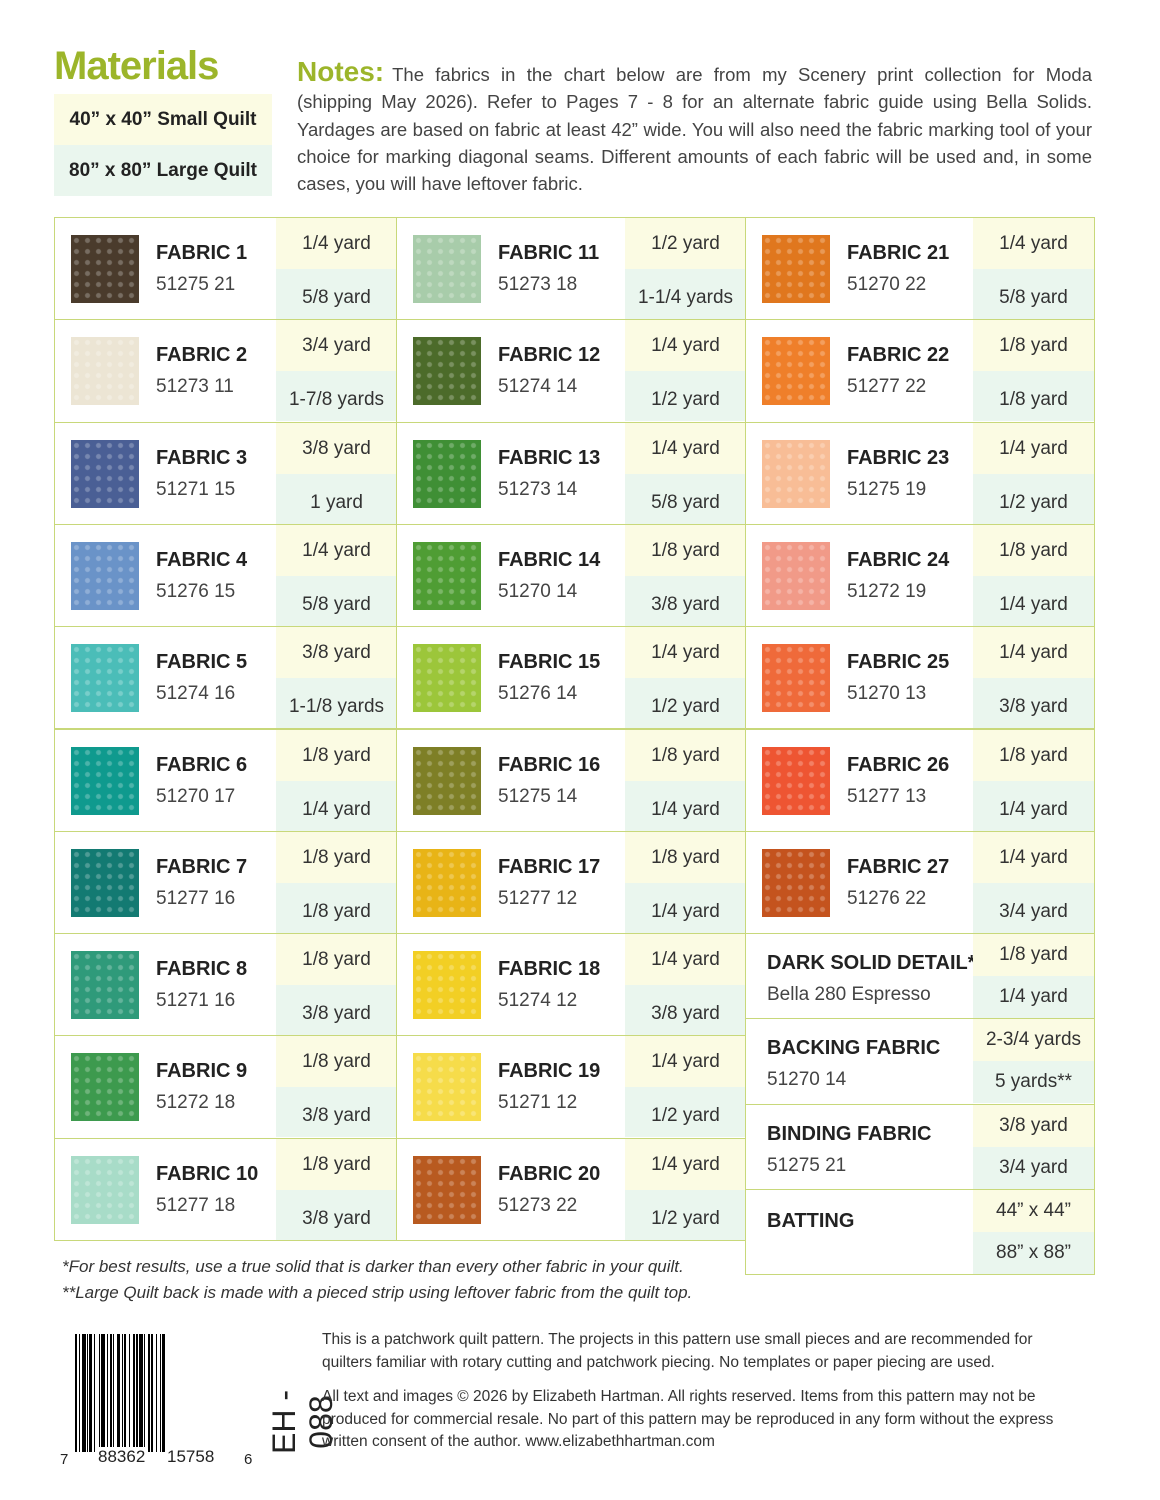 The width and height of the screenshot is (1160, 1500). I want to click on fabric-name: FABRIC 15, so click(549, 662).